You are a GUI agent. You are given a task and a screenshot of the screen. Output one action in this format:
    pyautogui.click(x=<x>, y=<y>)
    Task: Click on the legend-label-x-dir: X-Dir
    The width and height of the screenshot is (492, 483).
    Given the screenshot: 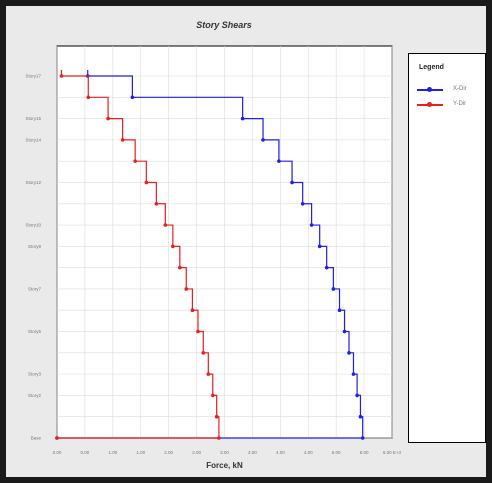 What is the action you would take?
    pyautogui.click(x=460, y=89)
    